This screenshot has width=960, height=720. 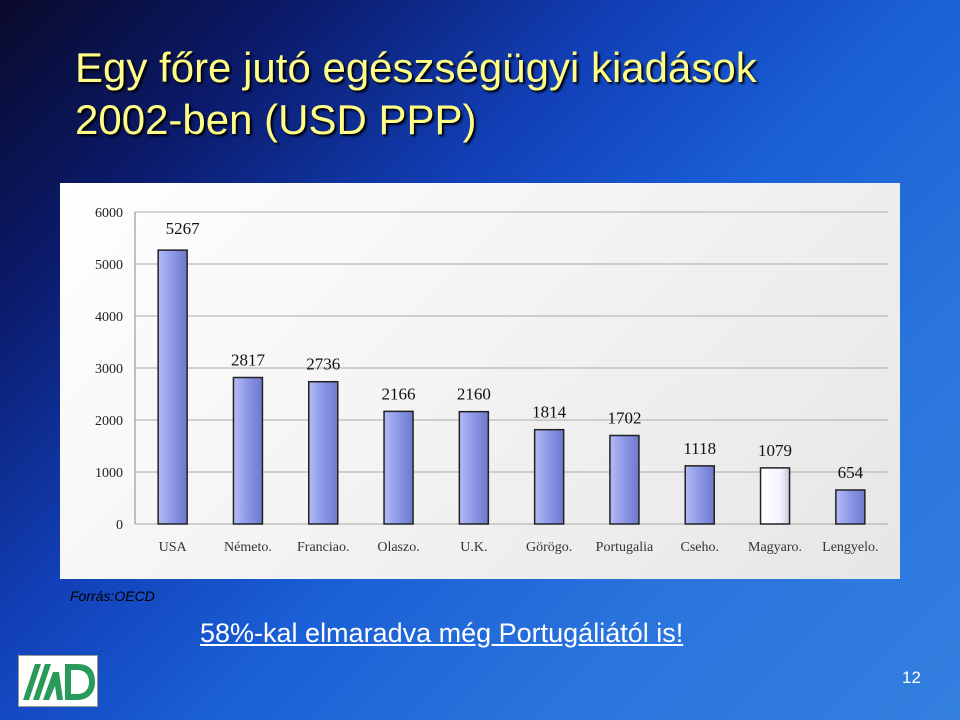 What do you see at coordinates (473, 547) in the screenshot?
I see `x-tick-4: U.K.` at bounding box center [473, 547].